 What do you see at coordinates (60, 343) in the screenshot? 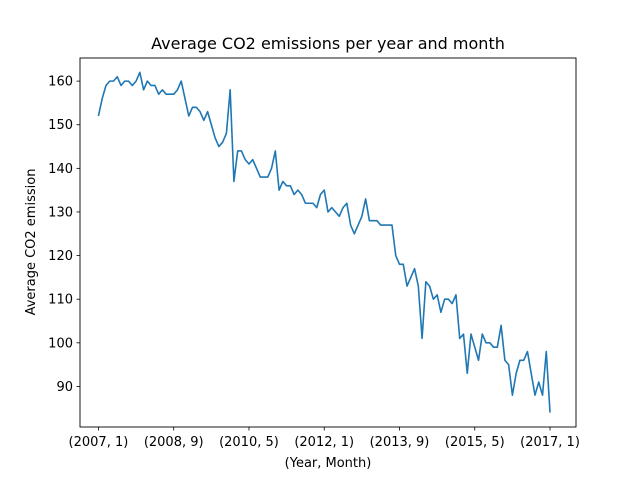
I see `y-tick-label: 100` at bounding box center [60, 343].